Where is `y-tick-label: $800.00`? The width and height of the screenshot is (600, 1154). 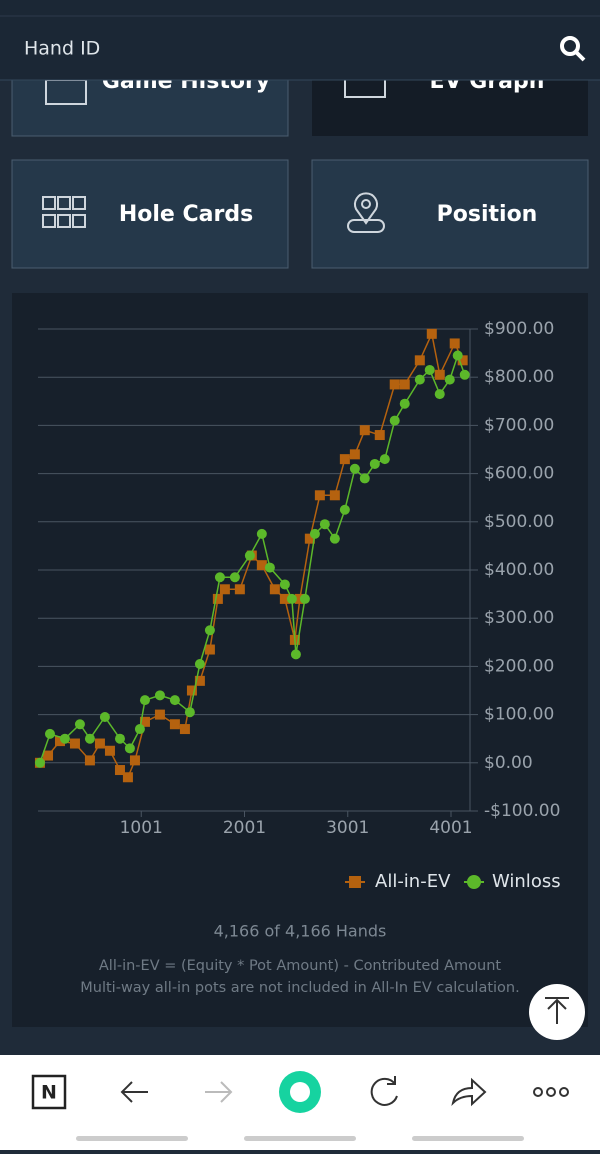
y-tick-label: $800.00 is located at coordinates (519, 377).